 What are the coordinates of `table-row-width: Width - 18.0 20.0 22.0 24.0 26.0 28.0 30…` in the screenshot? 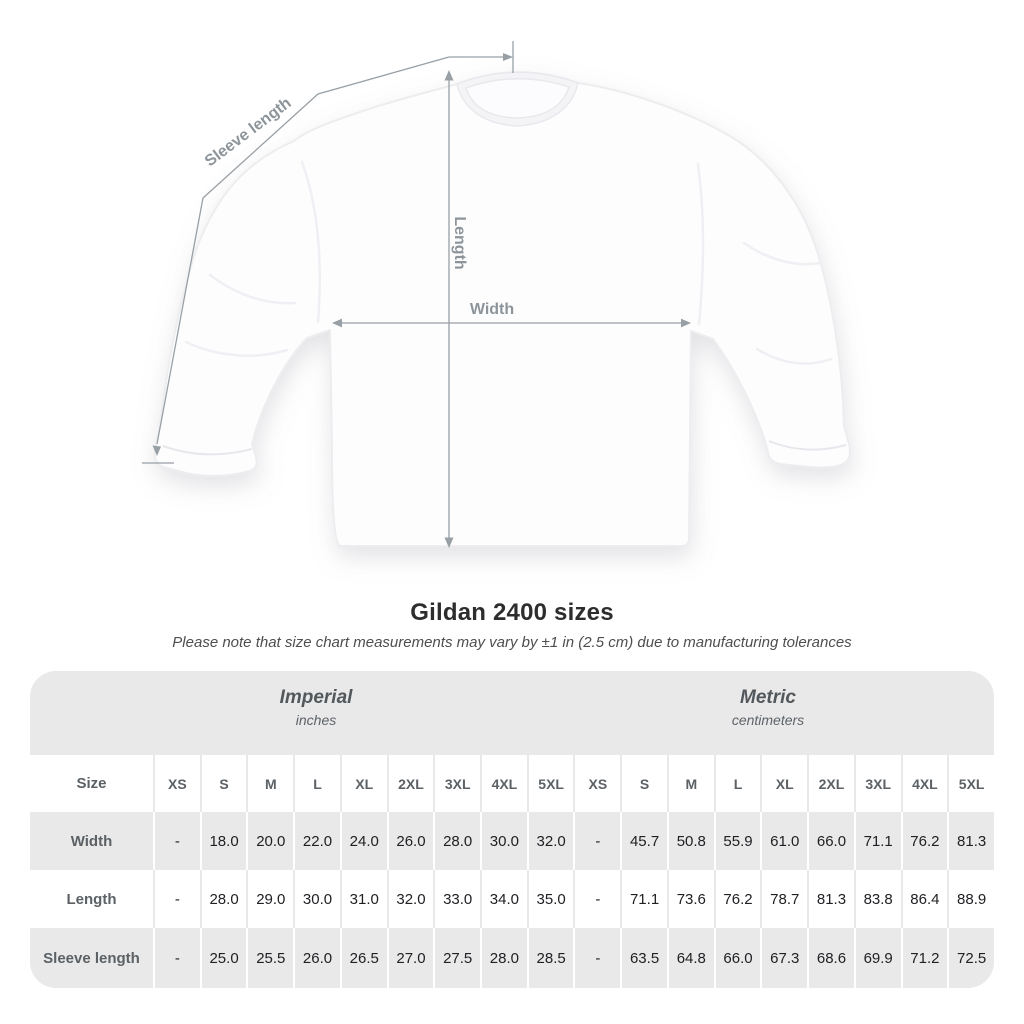 It's located at (512, 841).